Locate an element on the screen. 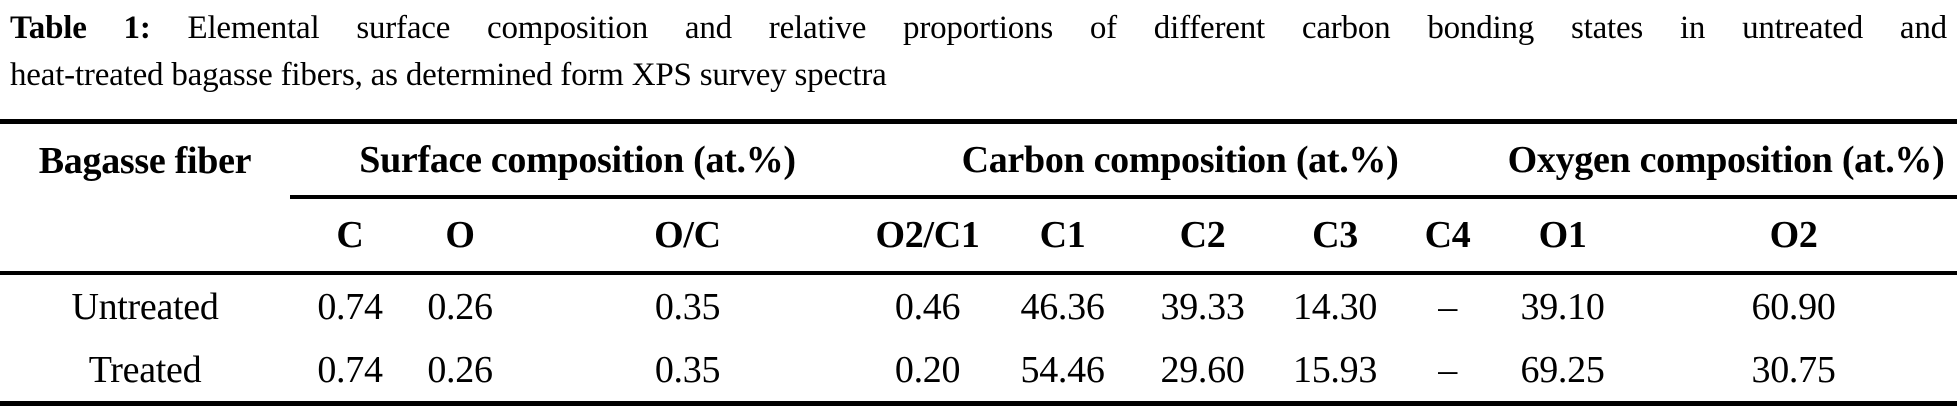 The height and width of the screenshot is (413, 1957). empty-header-cell is located at coordinates (145, 236).